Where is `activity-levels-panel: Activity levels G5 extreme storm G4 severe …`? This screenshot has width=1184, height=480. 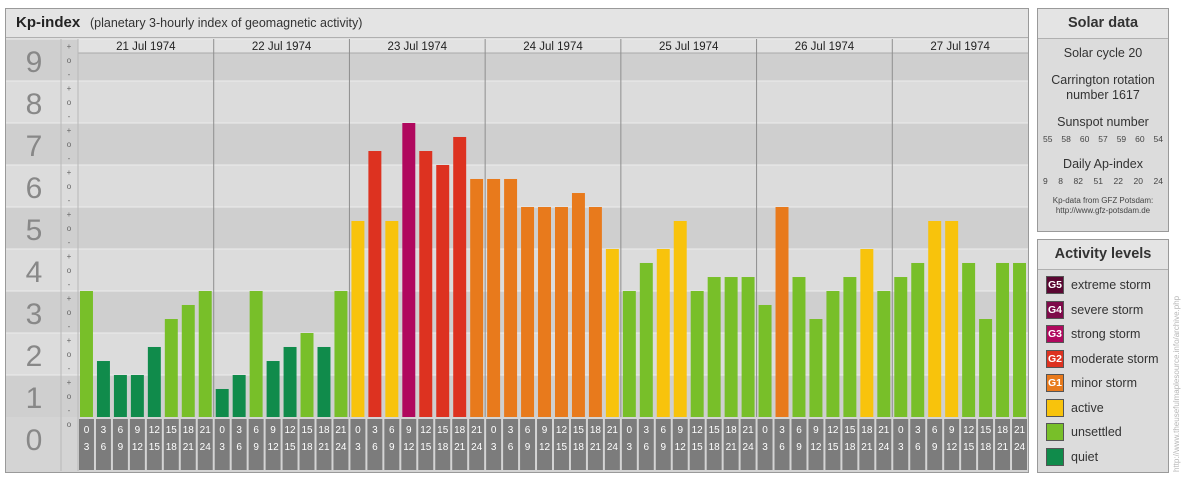 activity-levels-panel: Activity levels G5 extreme storm G4 severe … is located at coordinates (1103, 356).